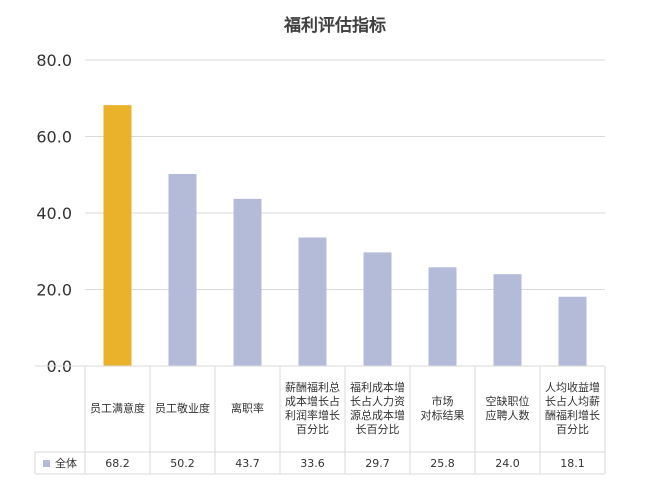  Describe the element at coordinates (377, 463) in the screenshot. I see `data-value-label: 29.7` at that location.